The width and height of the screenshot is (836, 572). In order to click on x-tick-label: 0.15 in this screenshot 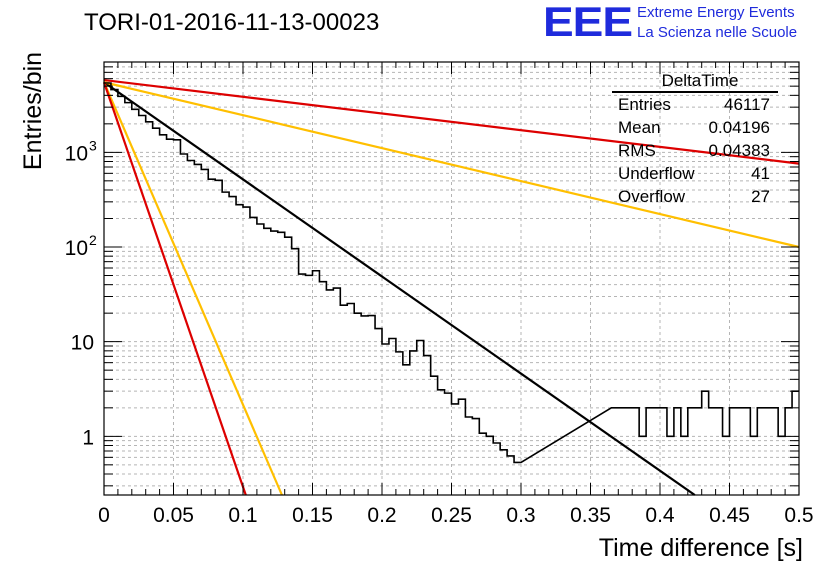, I will do `click(312, 515)`.